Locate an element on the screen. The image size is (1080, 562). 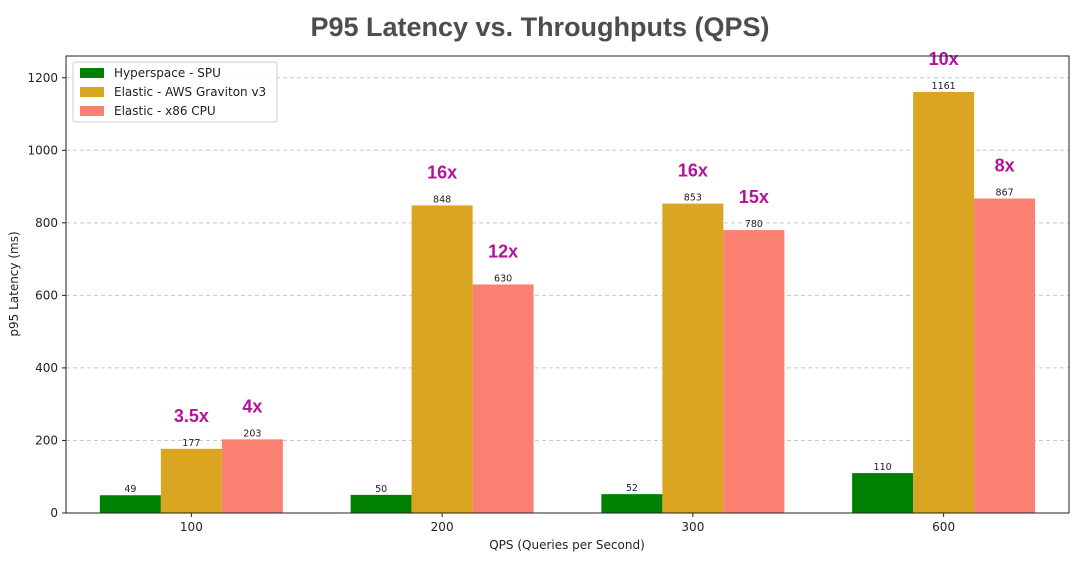
bar-value-label: 50 is located at coordinates (381, 489).